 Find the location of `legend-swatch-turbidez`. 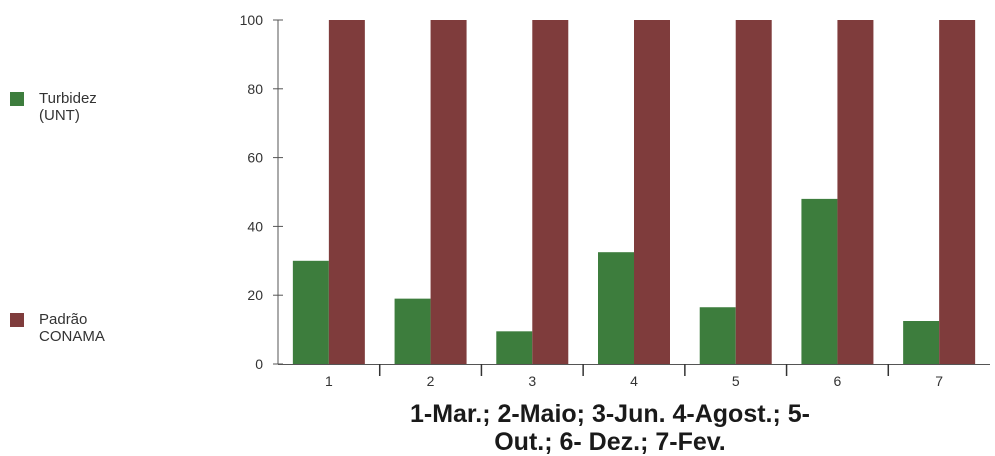

legend-swatch-turbidez is located at coordinates (17, 99).